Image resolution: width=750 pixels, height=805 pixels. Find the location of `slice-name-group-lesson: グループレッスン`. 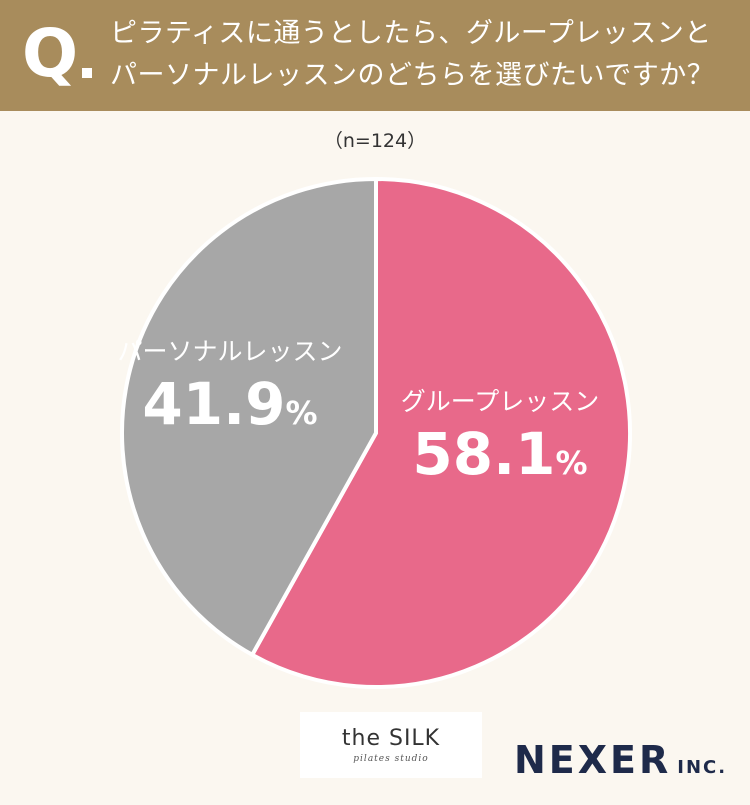

slice-name-group-lesson: グループレッスン is located at coordinates (500, 401).